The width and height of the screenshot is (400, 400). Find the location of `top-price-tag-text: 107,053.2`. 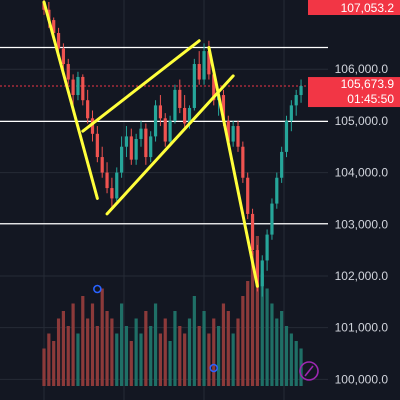

top-price-tag-text: 107,053.2 is located at coordinates (368, 8).